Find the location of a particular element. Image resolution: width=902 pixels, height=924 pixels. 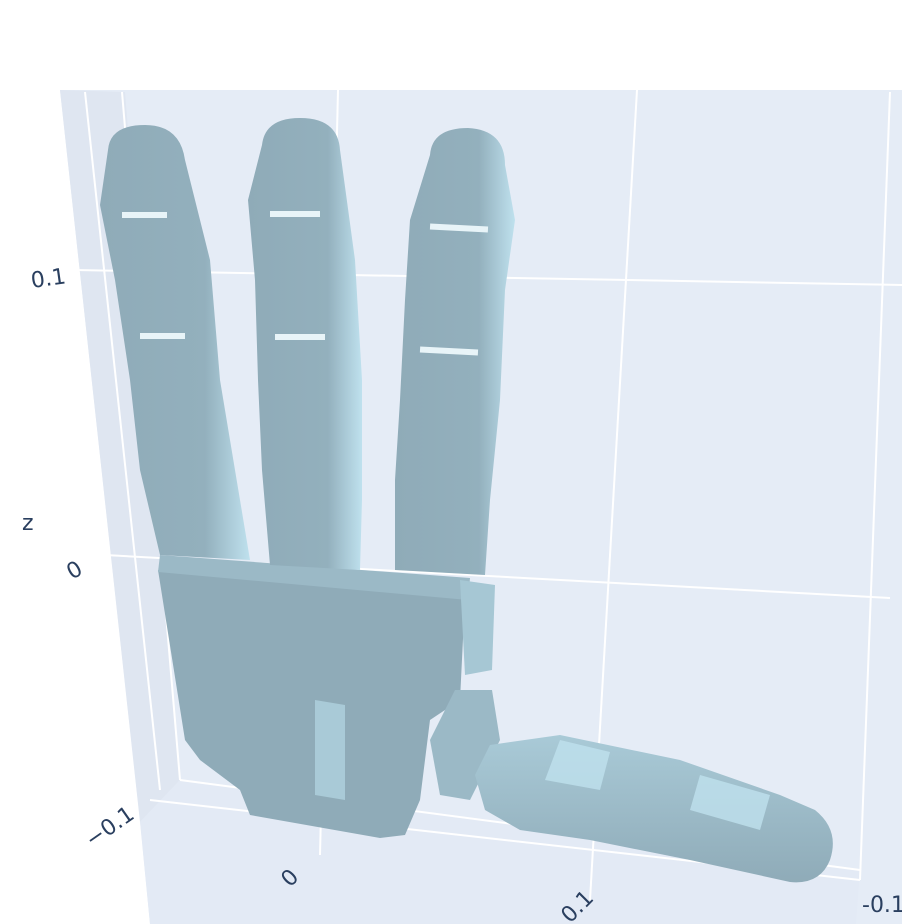

left-wall is located at coordinates (120, 456).